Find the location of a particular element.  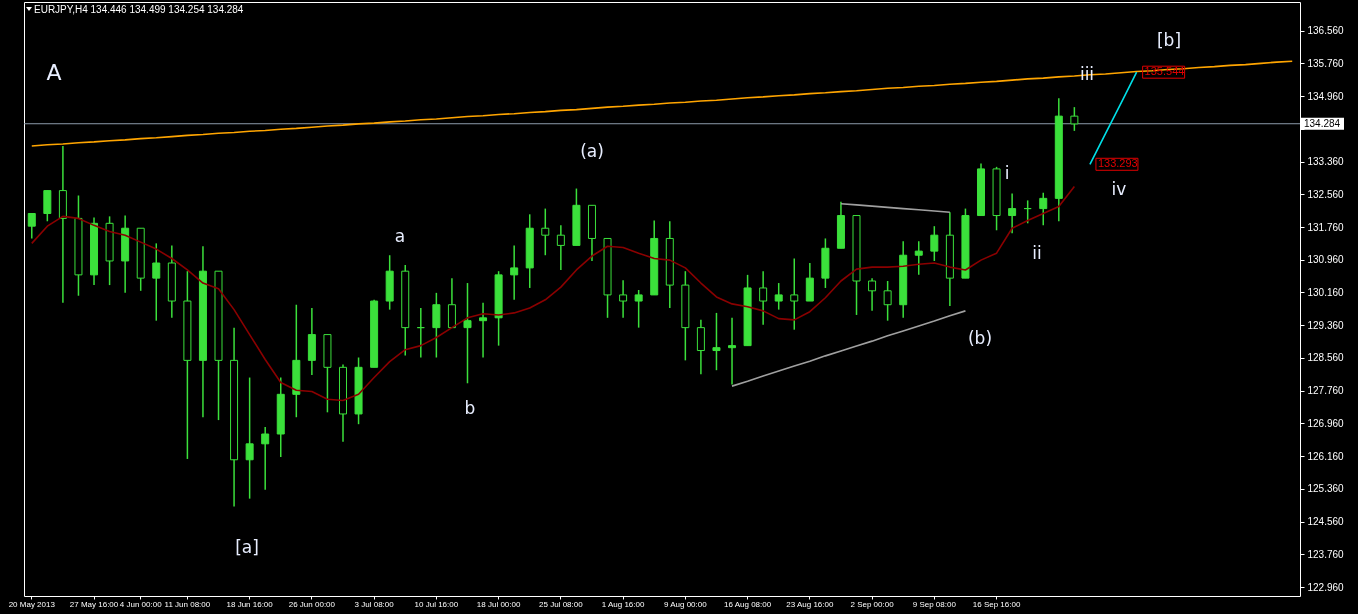

y-tick-label: 127.760 is located at coordinates (1326, 391).